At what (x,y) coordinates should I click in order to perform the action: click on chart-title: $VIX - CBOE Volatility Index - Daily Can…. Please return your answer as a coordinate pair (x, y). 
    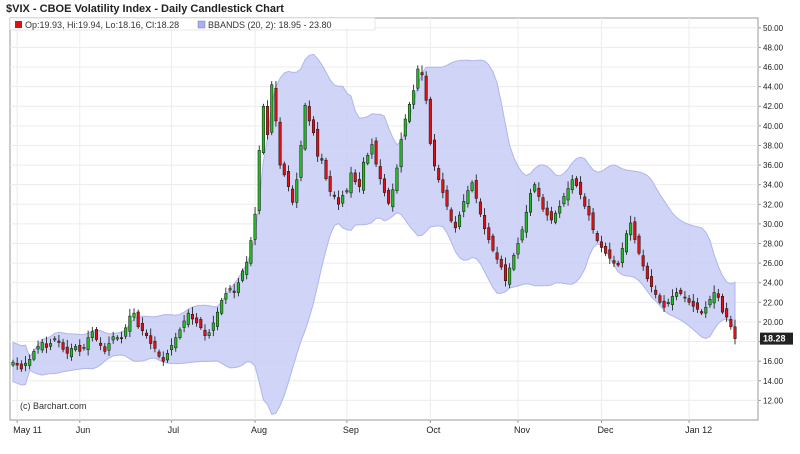
    Looking at the image, I should click on (145, 9).